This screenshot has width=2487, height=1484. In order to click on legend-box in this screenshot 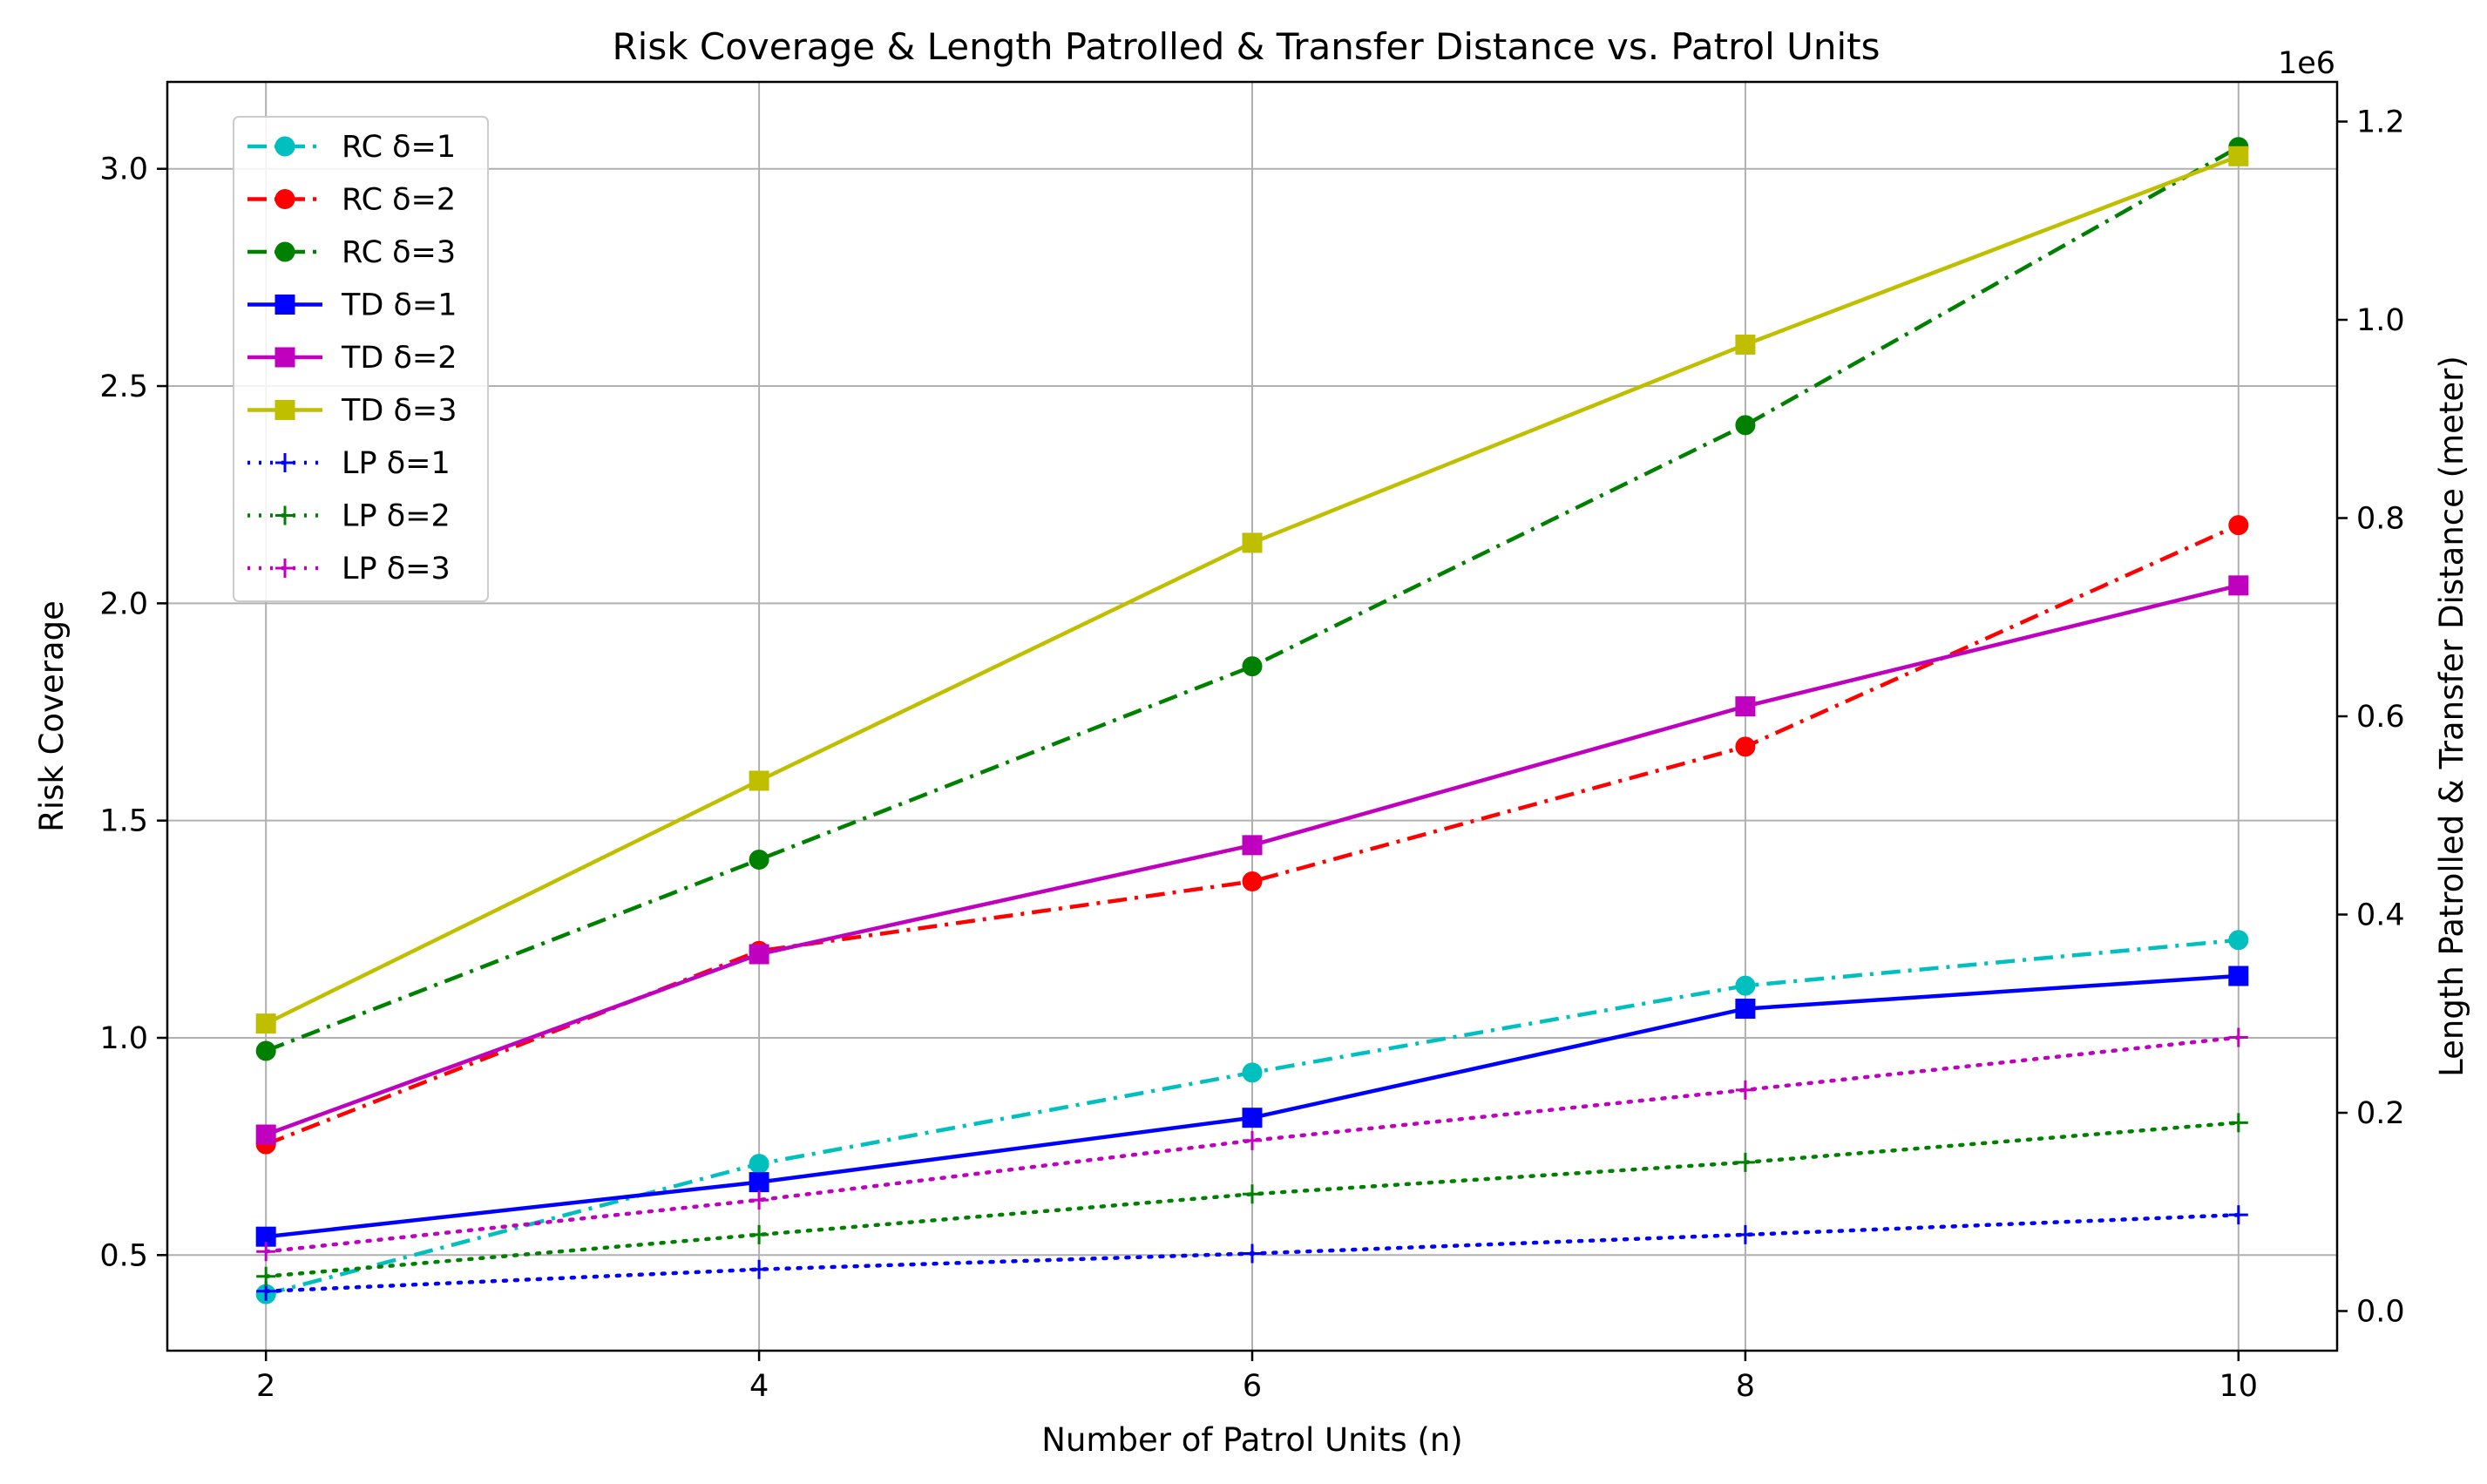, I will do `click(361, 359)`.